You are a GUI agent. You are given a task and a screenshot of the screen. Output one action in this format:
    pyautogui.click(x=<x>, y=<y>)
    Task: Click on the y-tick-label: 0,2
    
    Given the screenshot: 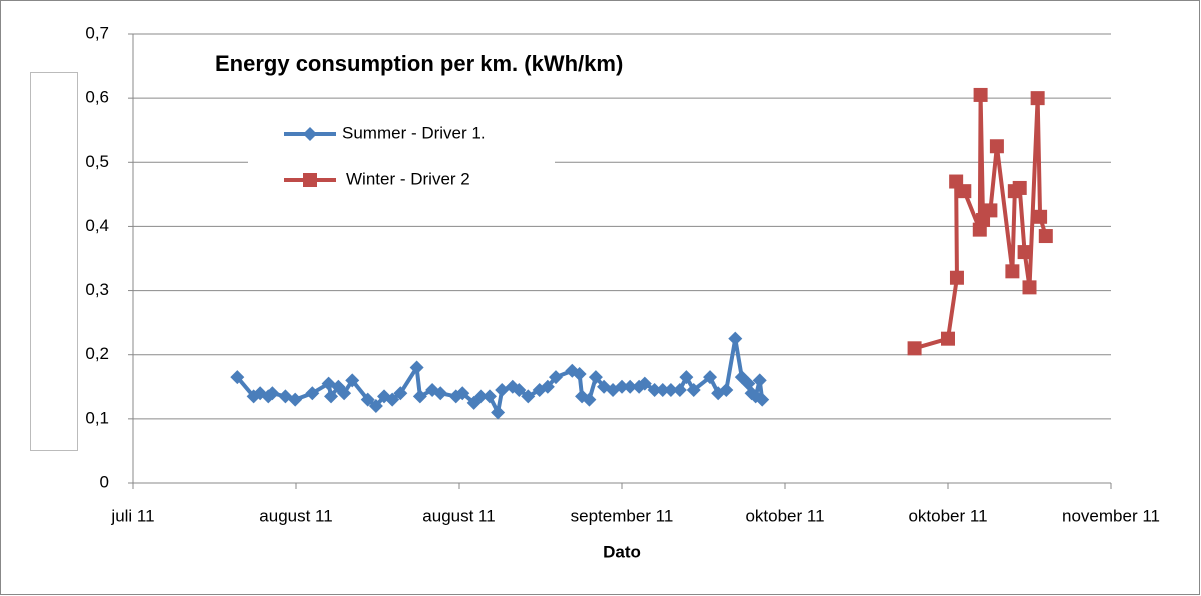 What is the action you would take?
    pyautogui.click(x=97, y=353)
    